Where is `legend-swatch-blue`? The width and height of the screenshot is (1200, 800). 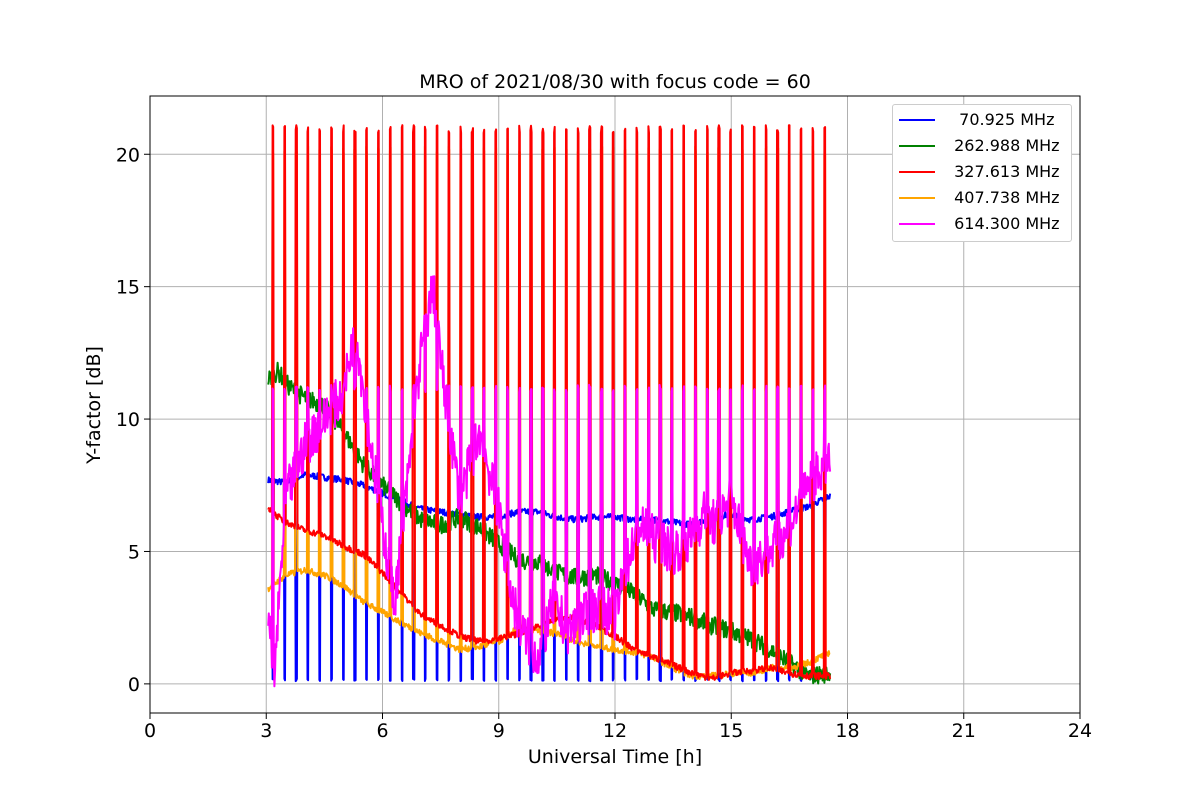 legend-swatch-blue is located at coordinates (917, 120).